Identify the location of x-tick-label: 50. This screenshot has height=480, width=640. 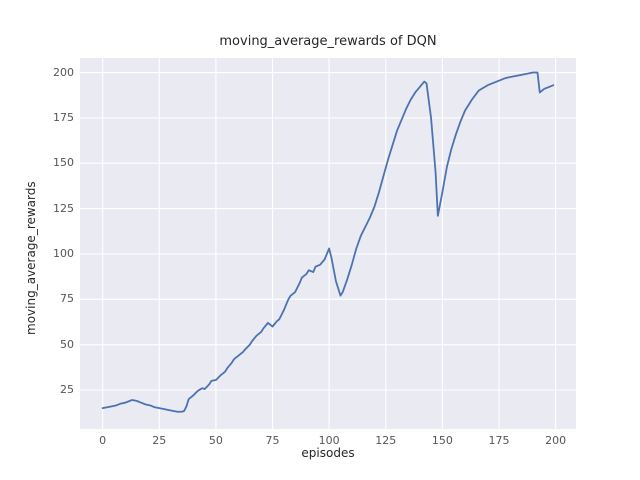
(215, 440).